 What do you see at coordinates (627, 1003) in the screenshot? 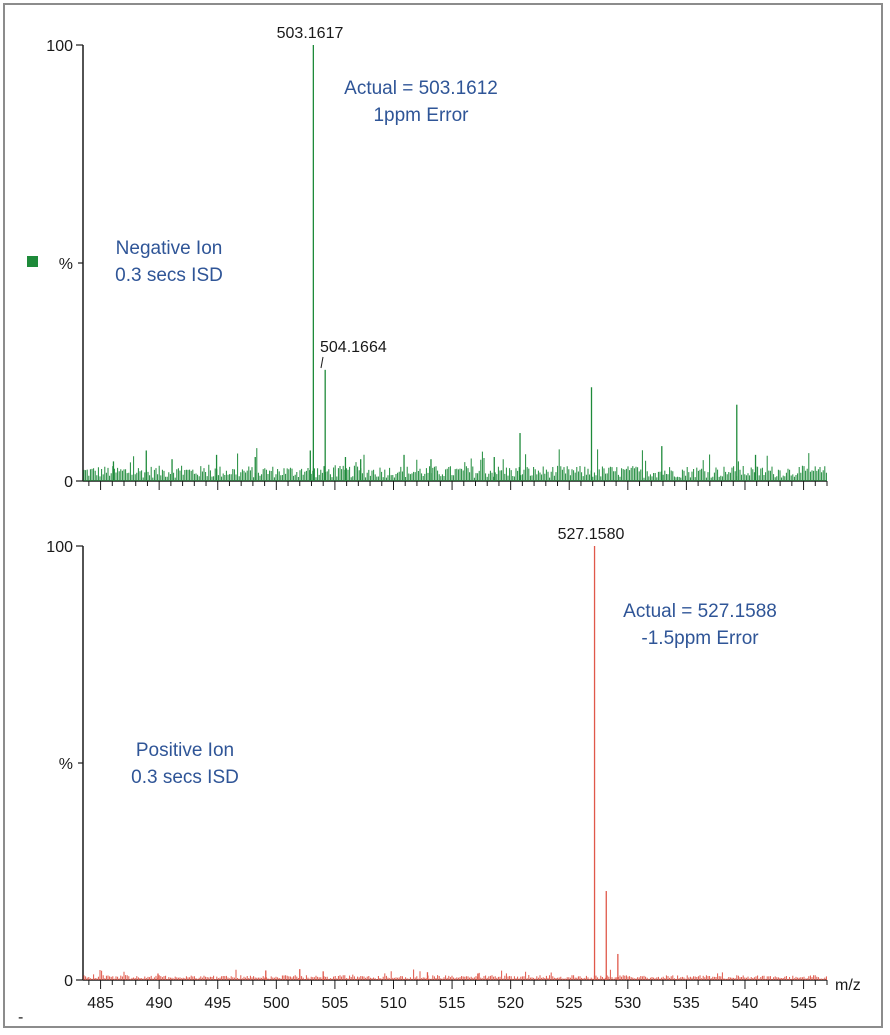
I see `x-tick-label: 530` at bounding box center [627, 1003].